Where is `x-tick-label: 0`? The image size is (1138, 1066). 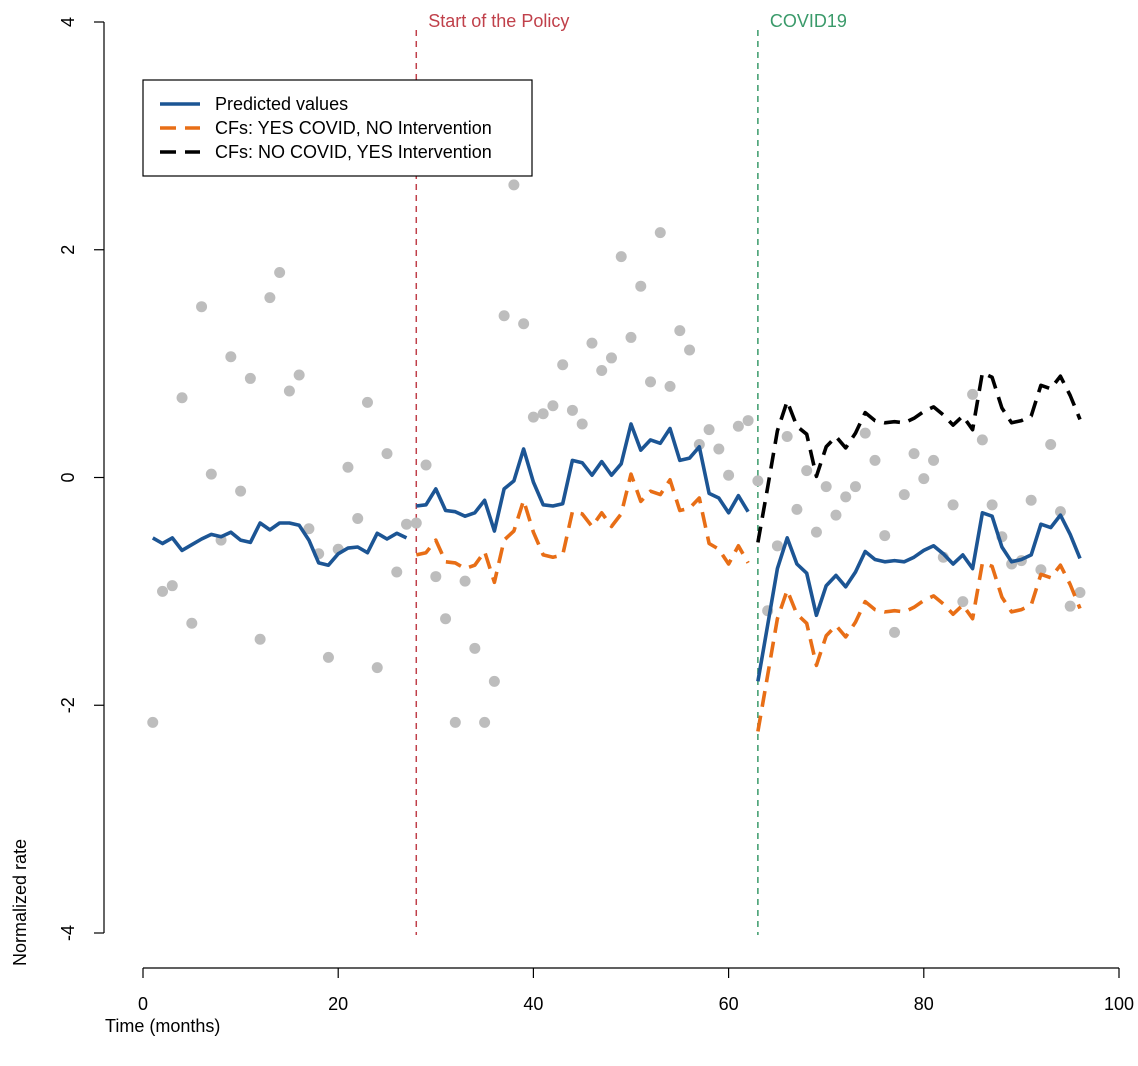 x-tick-label: 0 is located at coordinates (143, 1004).